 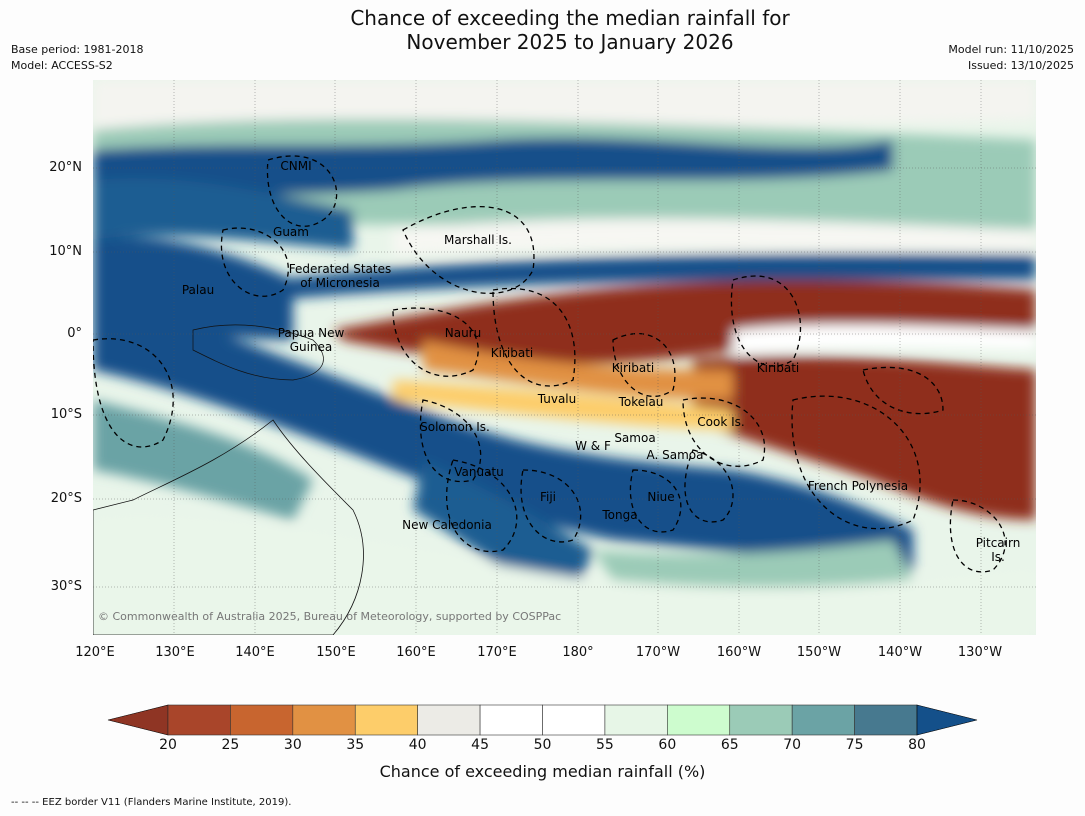 I want to click on region-label: Pitcairn, so click(x=998, y=543).